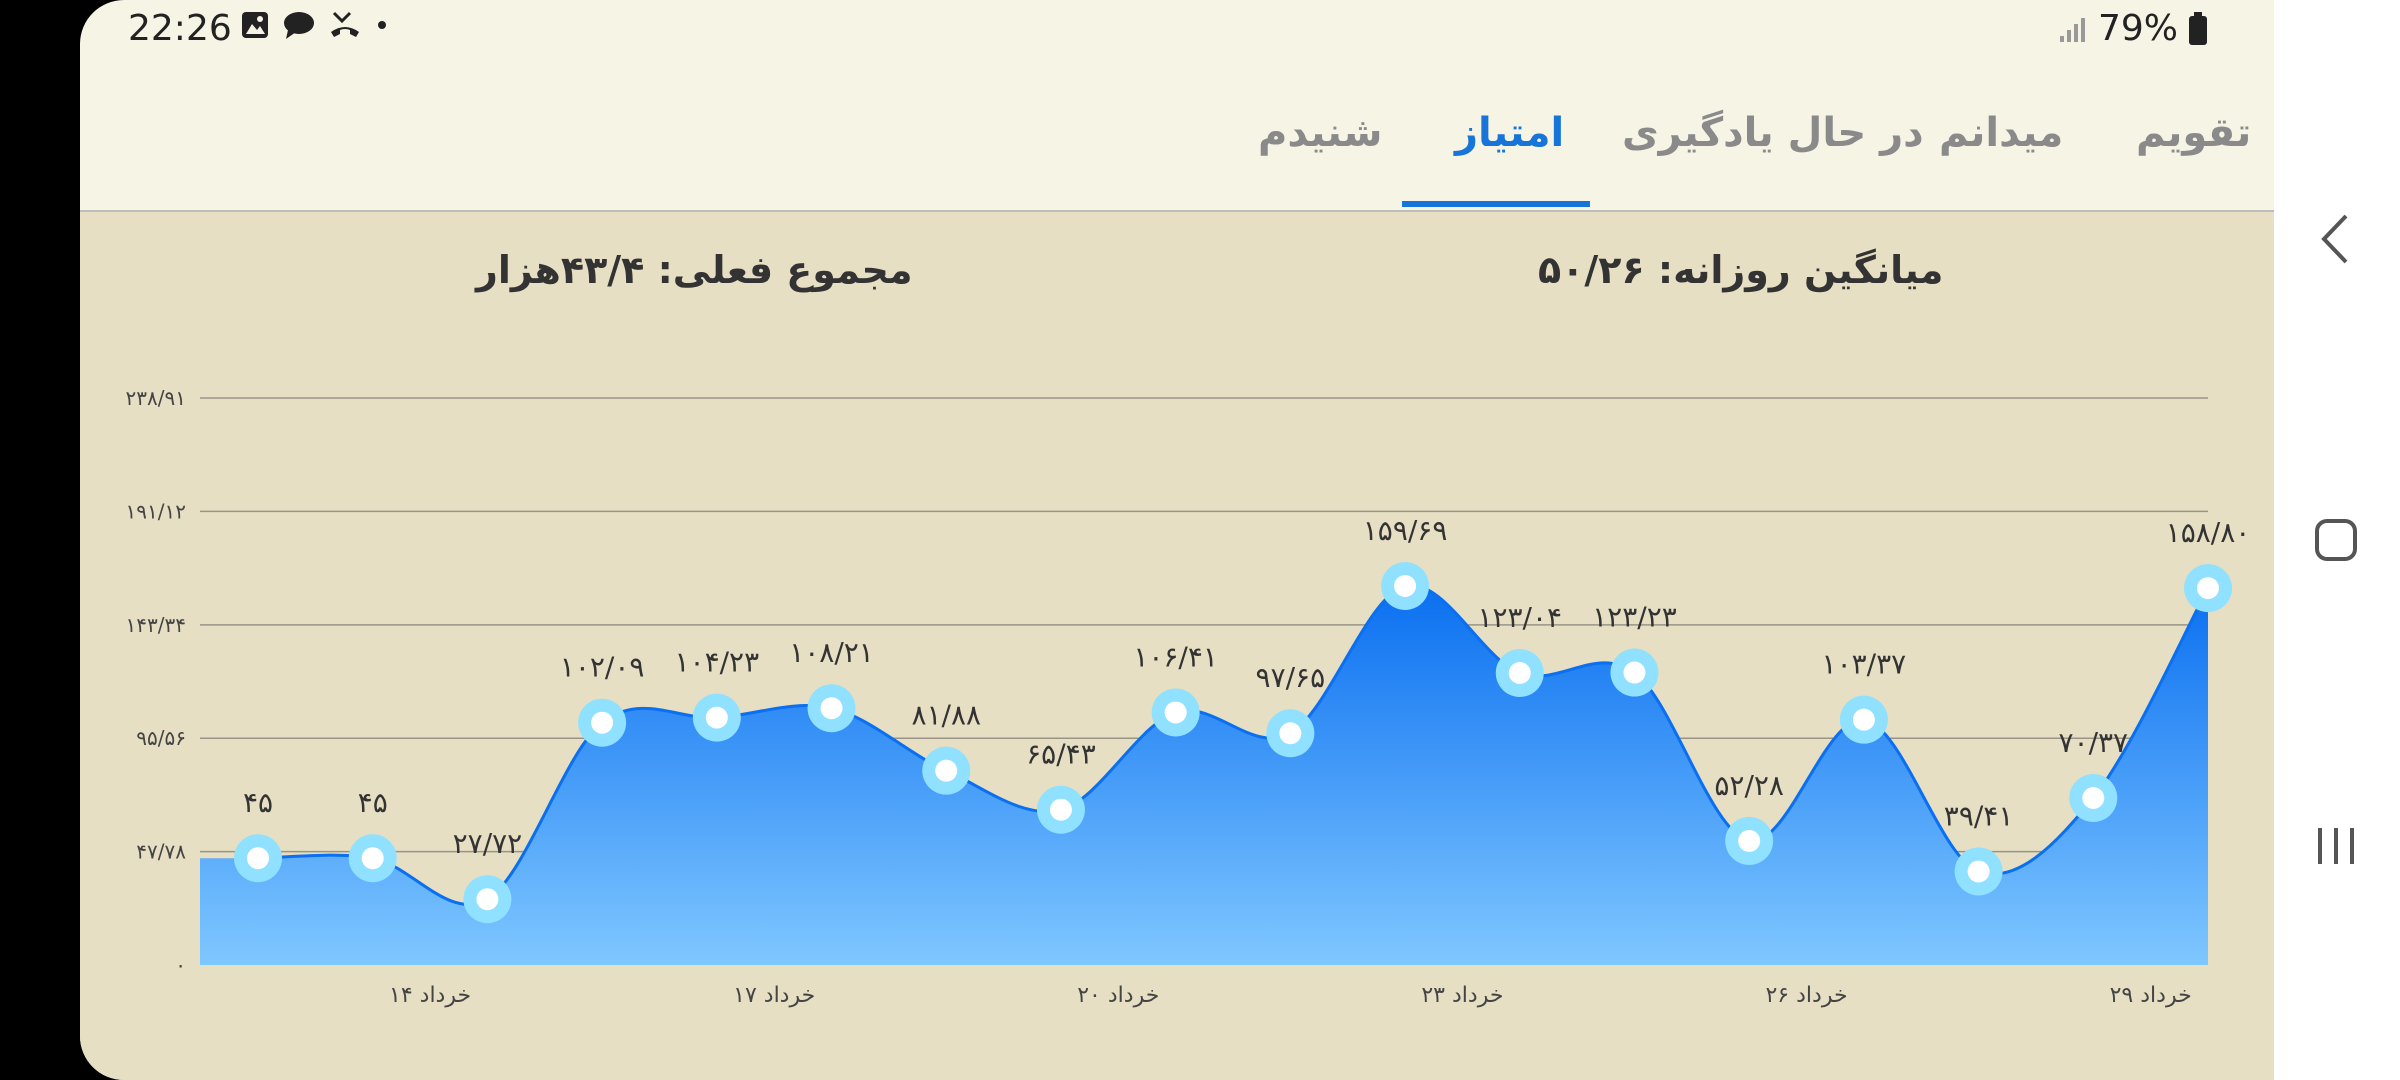 The width and height of the screenshot is (2400, 1080). I want to click on data-label: ۱۵۹/۶۹, so click(1405, 530).